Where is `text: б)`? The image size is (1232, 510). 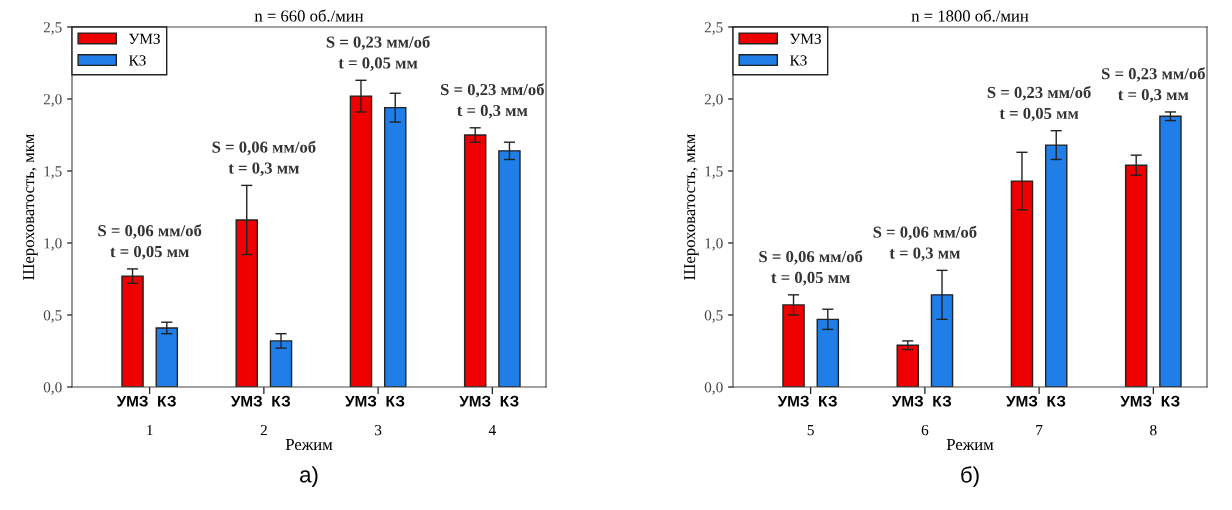
text: б) is located at coordinates (970, 477).